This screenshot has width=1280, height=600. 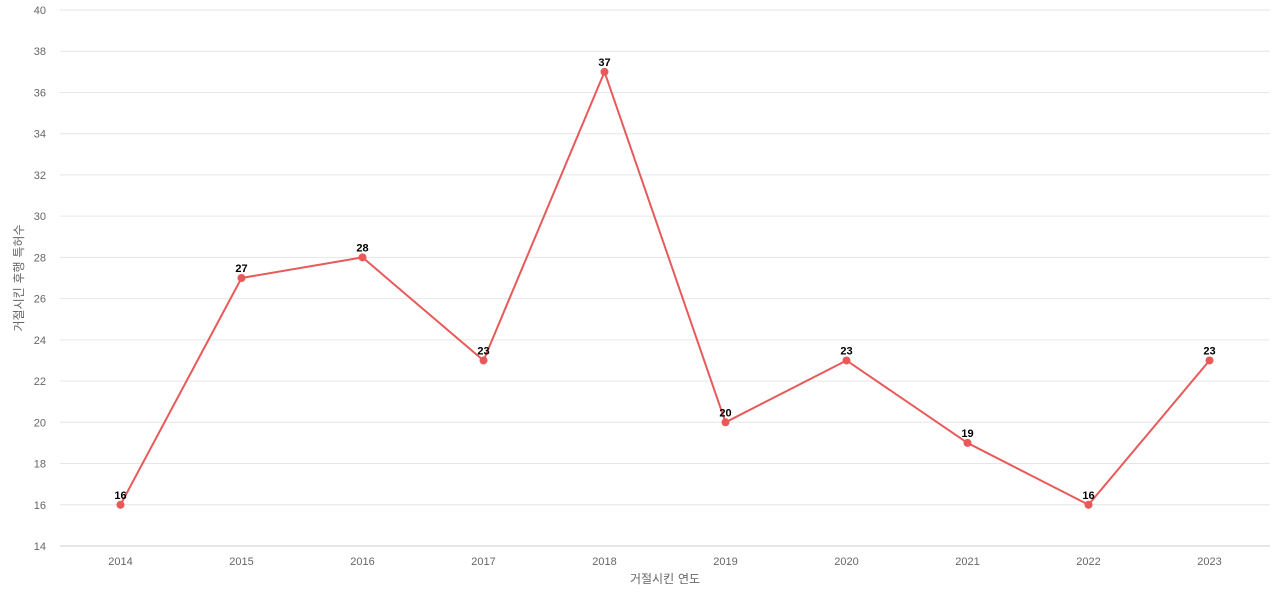 I want to click on y-tick-label: 14, so click(x=40, y=547).